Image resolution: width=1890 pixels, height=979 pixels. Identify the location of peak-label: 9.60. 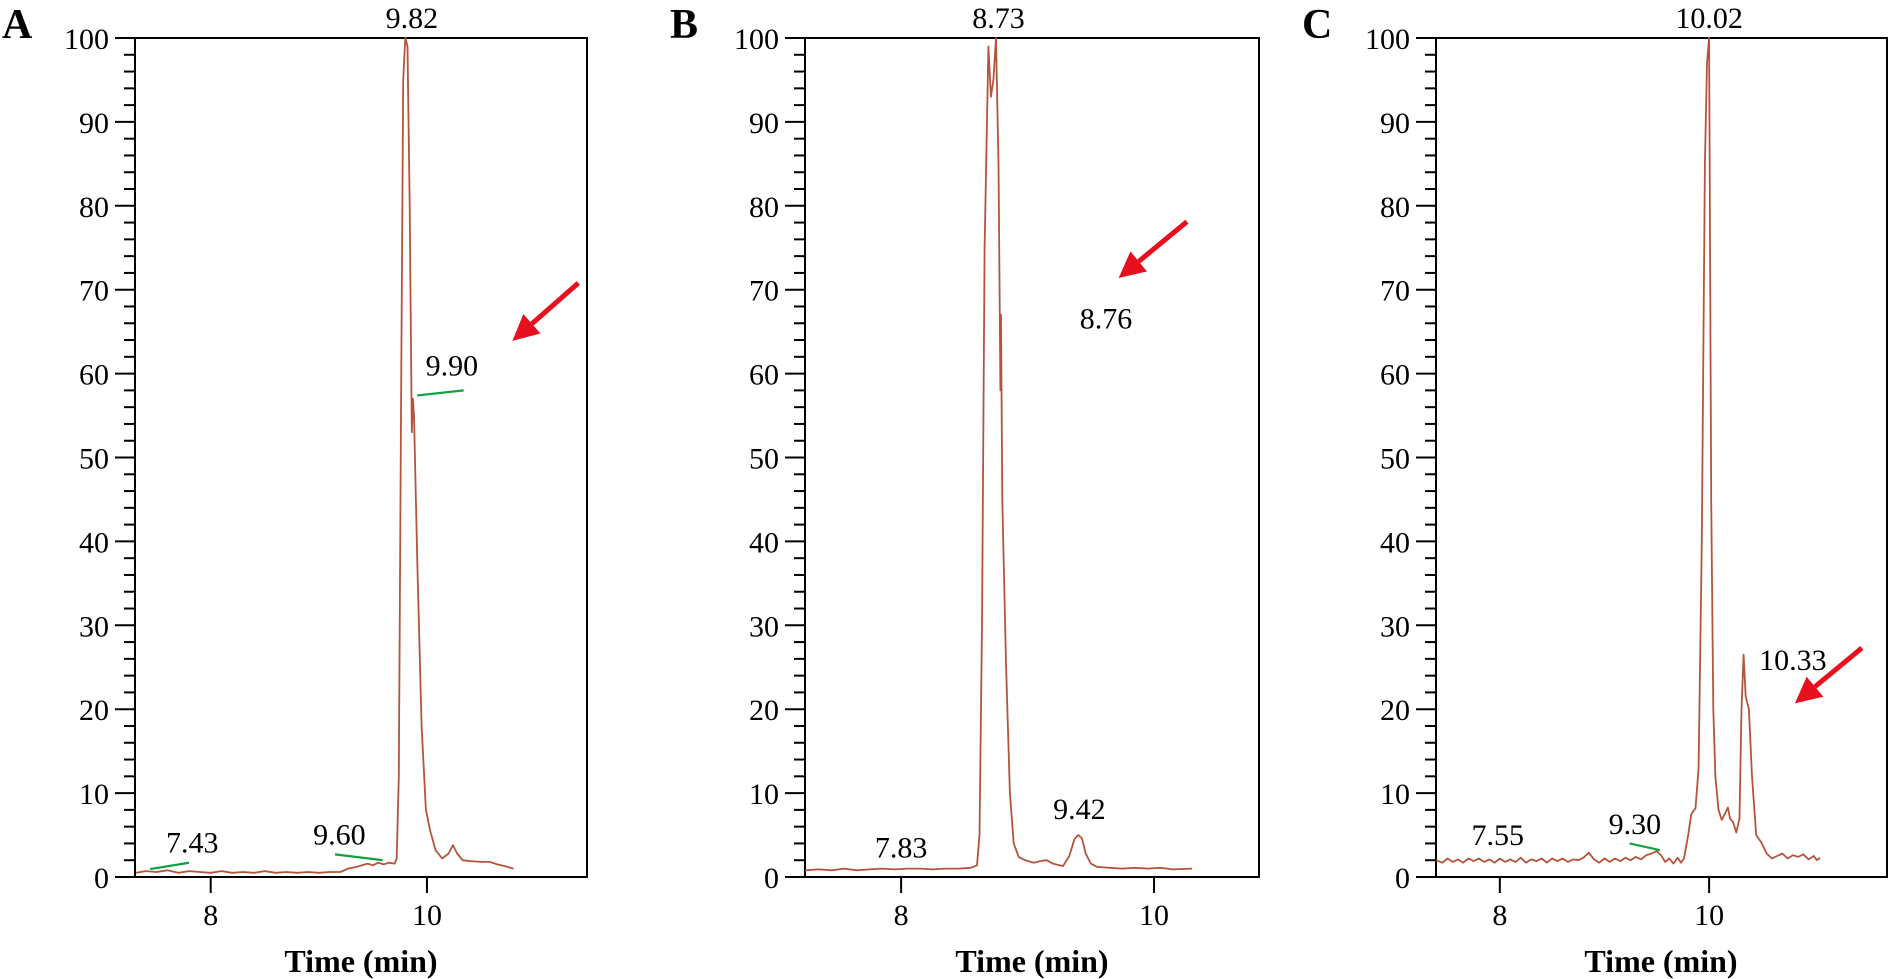
(339, 834).